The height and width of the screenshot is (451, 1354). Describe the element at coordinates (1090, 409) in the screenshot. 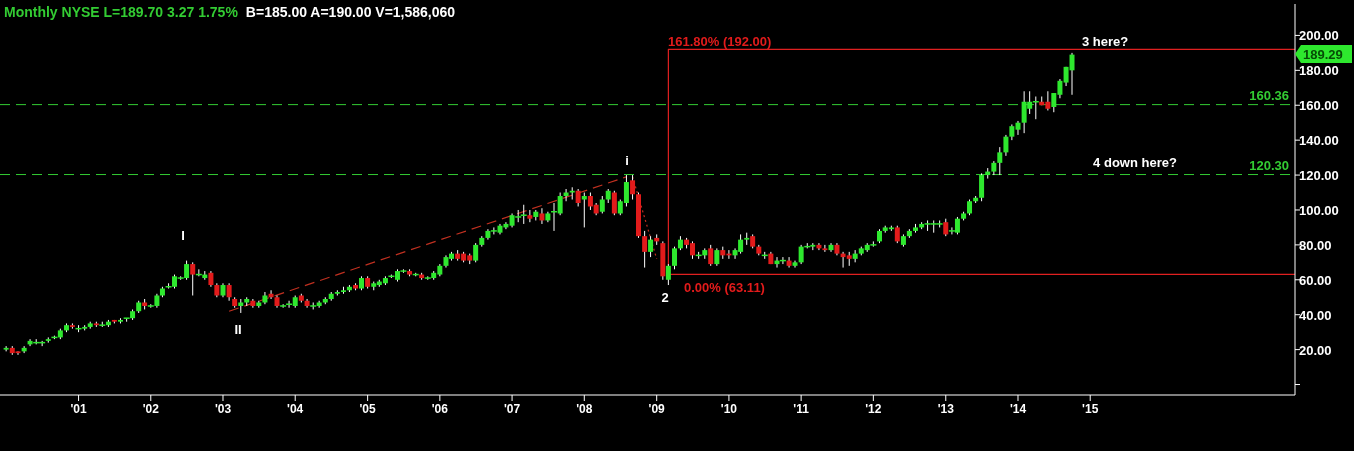

I see `x-tick-label: '15` at that location.